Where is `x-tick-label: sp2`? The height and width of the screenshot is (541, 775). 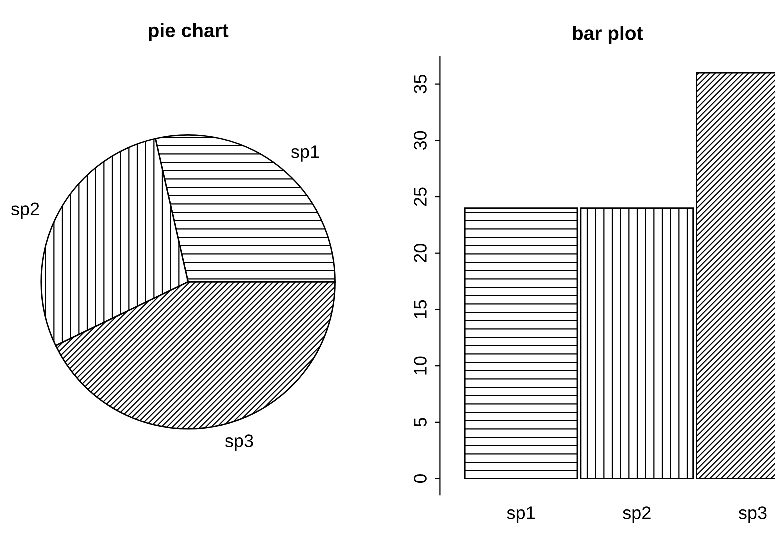
x-tick-label: sp2 is located at coordinates (637, 514).